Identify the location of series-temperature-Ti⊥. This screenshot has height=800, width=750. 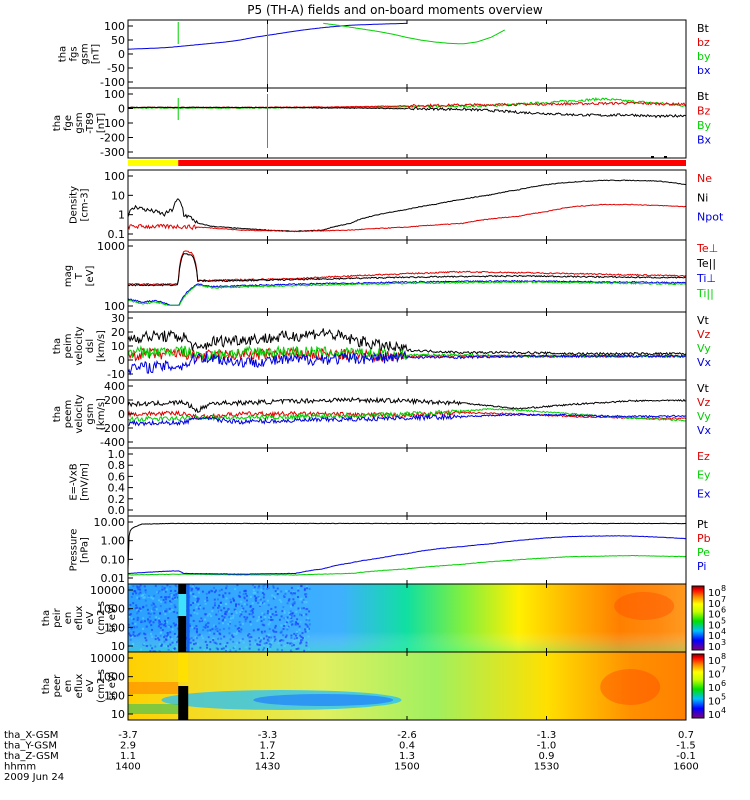
(407, 292).